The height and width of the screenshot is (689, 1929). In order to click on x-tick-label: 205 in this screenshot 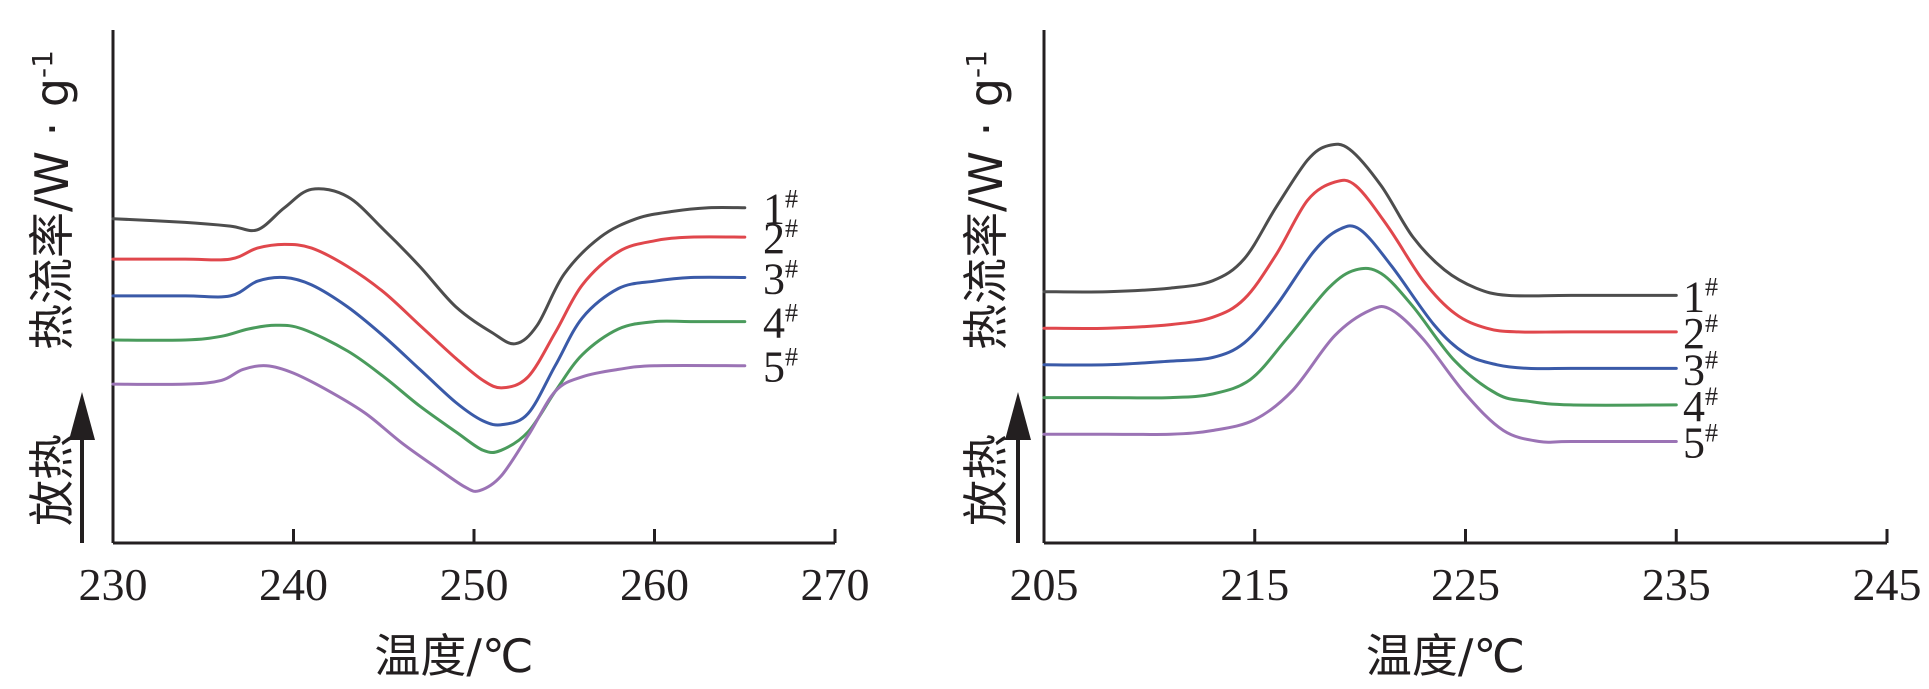, I will do `click(1044, 584)`.